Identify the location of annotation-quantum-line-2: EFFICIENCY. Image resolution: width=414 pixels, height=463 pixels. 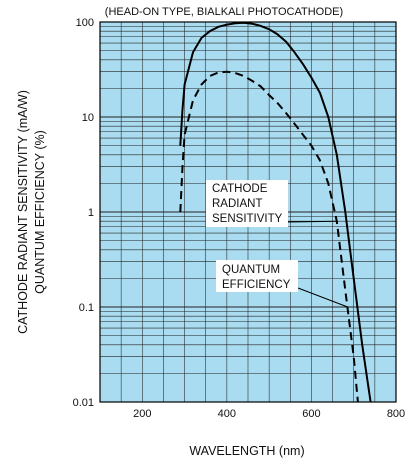
(256, 285).